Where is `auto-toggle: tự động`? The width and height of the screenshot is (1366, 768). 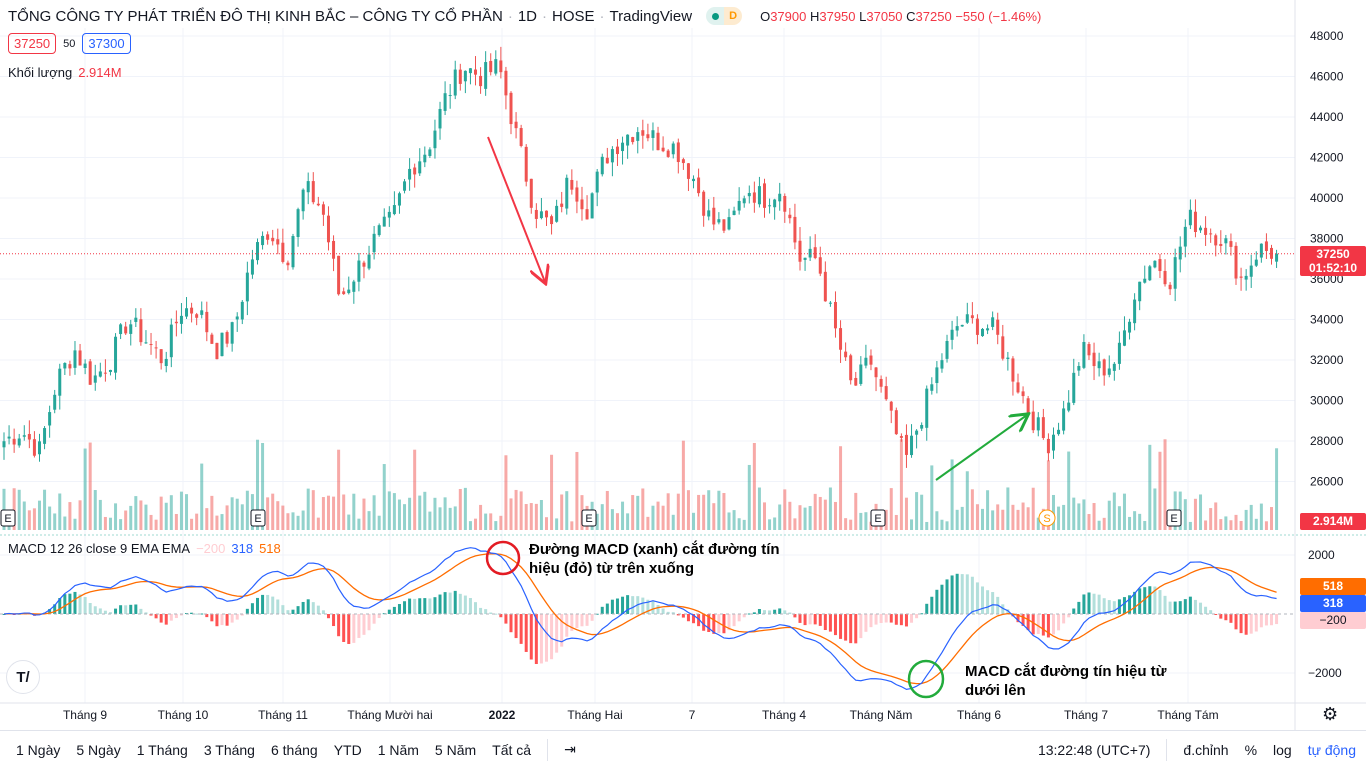
auto-toggle: tự động is located at coordinates (1331, 749).